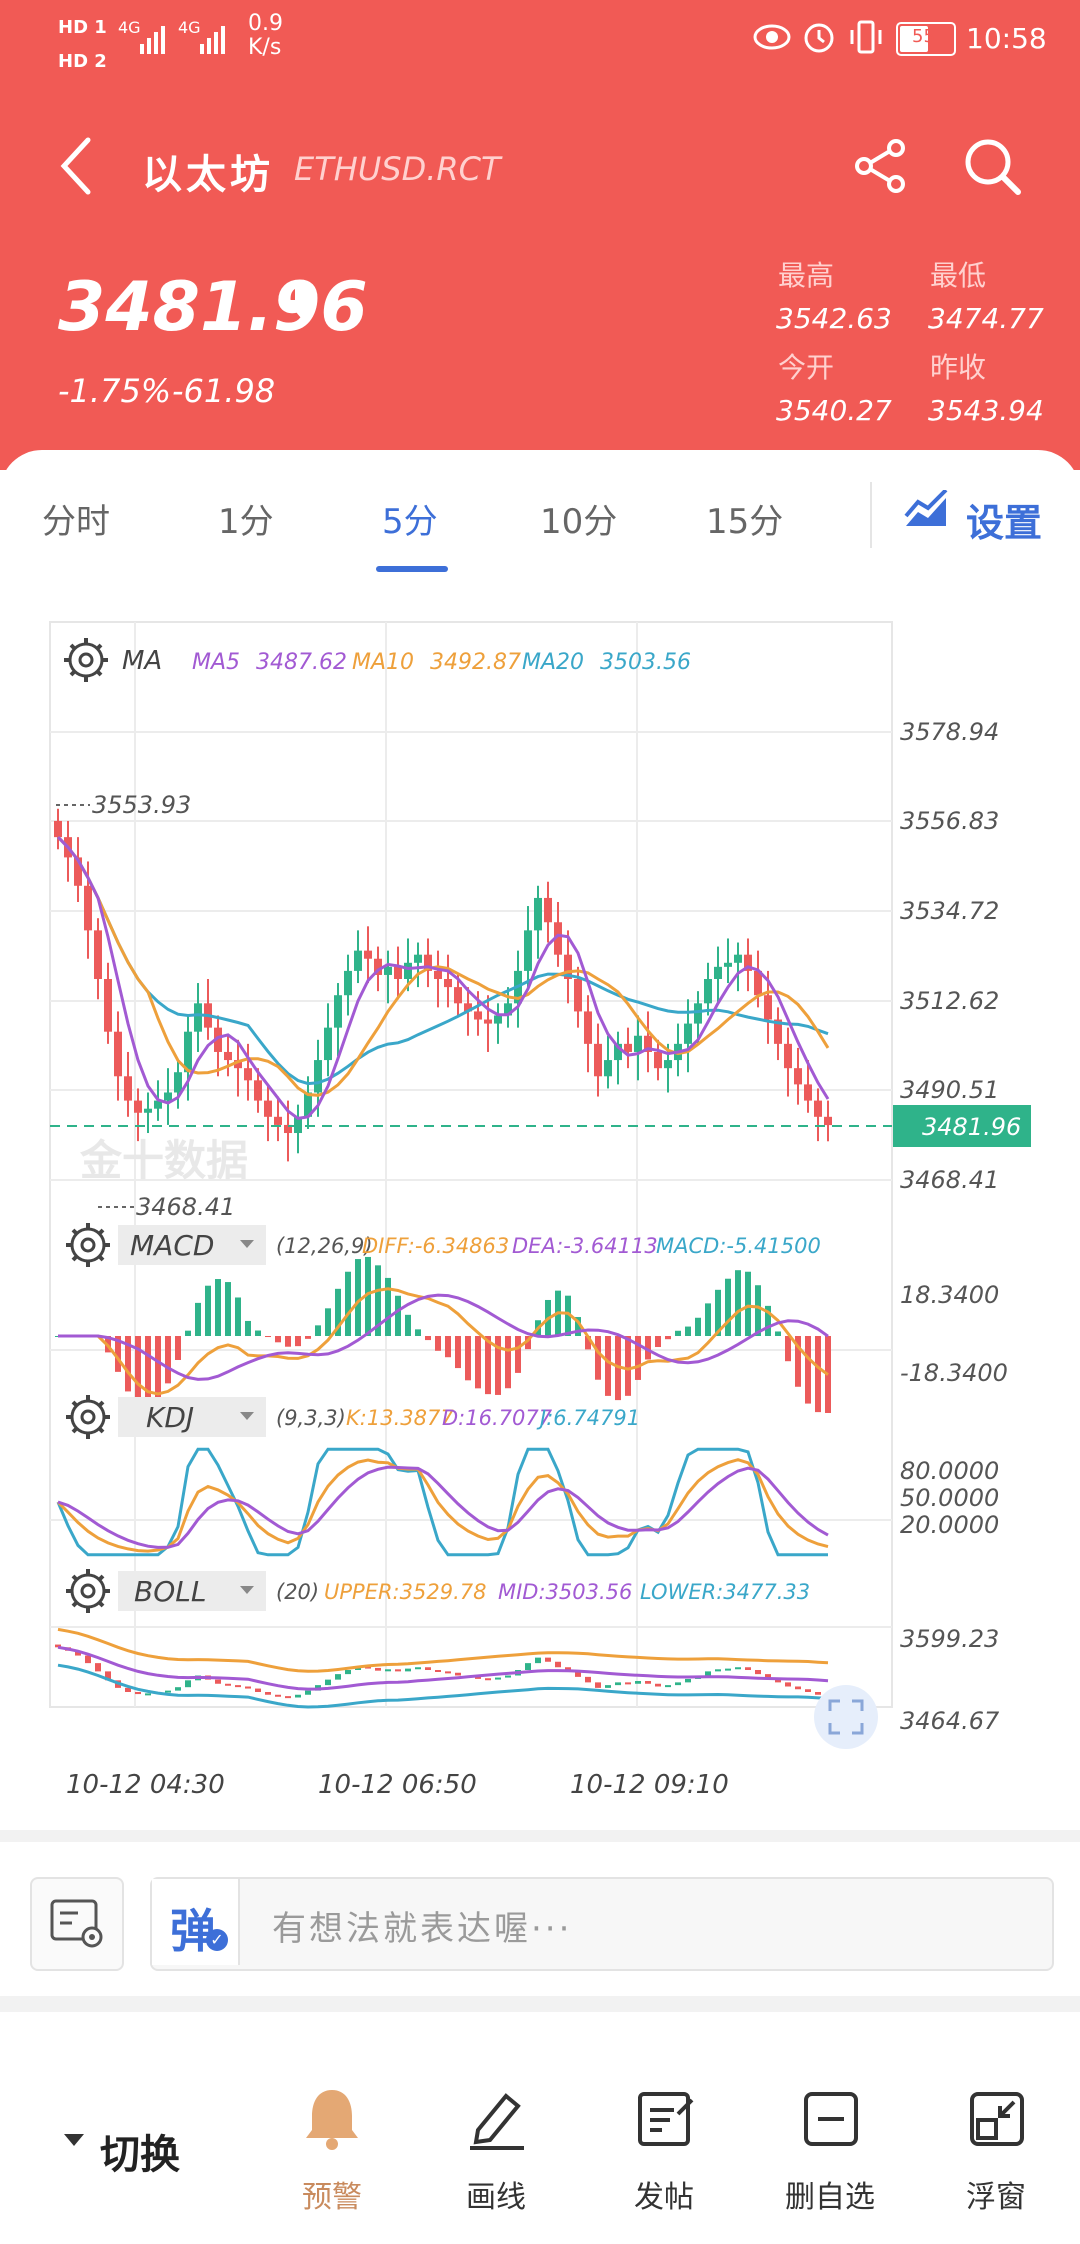  I want to click on chart-note-button, so click(77, 1924).